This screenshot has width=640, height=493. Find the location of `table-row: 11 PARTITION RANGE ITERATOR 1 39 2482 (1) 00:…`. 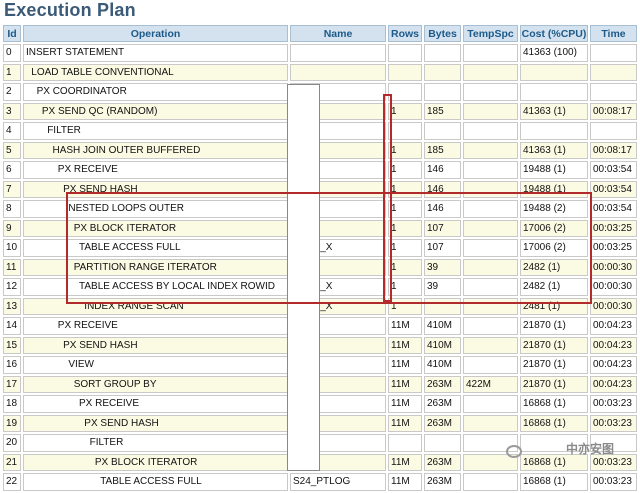

table-row: 11 PARTITION RANGE ITERATOR 1 39 2482 (1) 00:… is located at coordinates (320, 267).